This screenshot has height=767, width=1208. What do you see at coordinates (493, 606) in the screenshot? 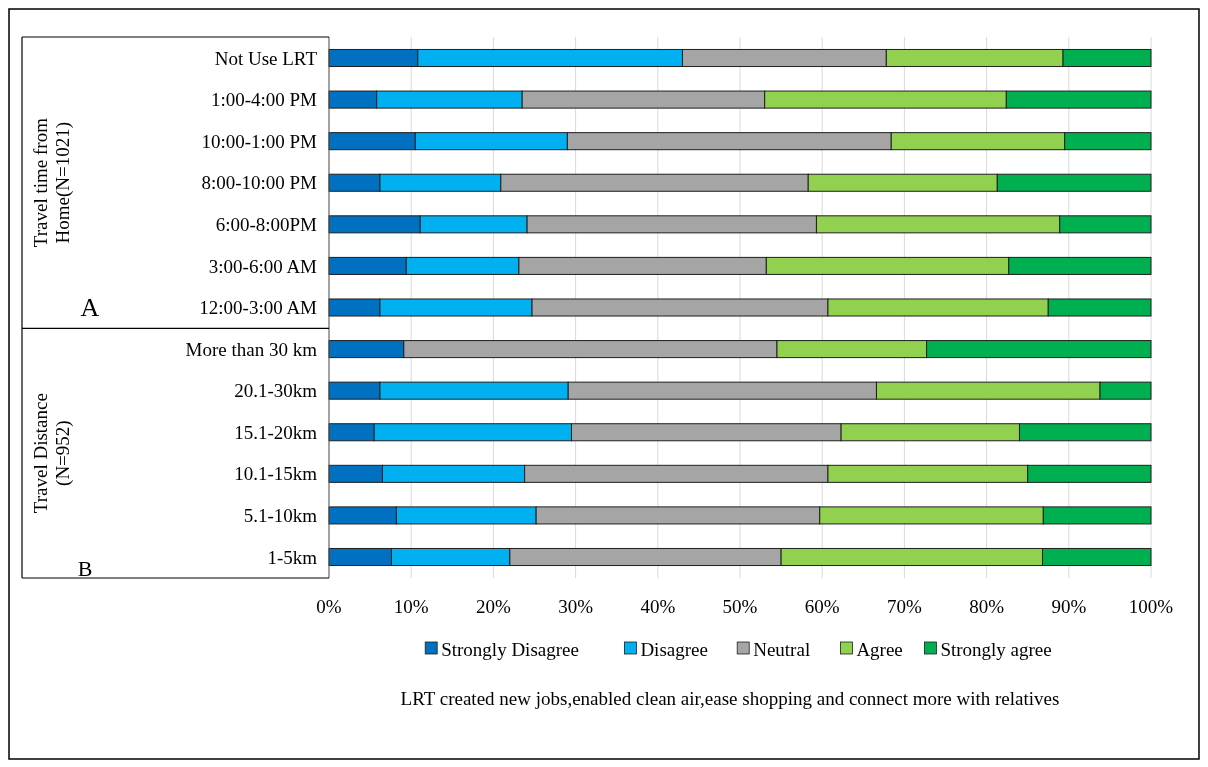
I see `x-tick-label: 20%` at bounding box center [493, 606].